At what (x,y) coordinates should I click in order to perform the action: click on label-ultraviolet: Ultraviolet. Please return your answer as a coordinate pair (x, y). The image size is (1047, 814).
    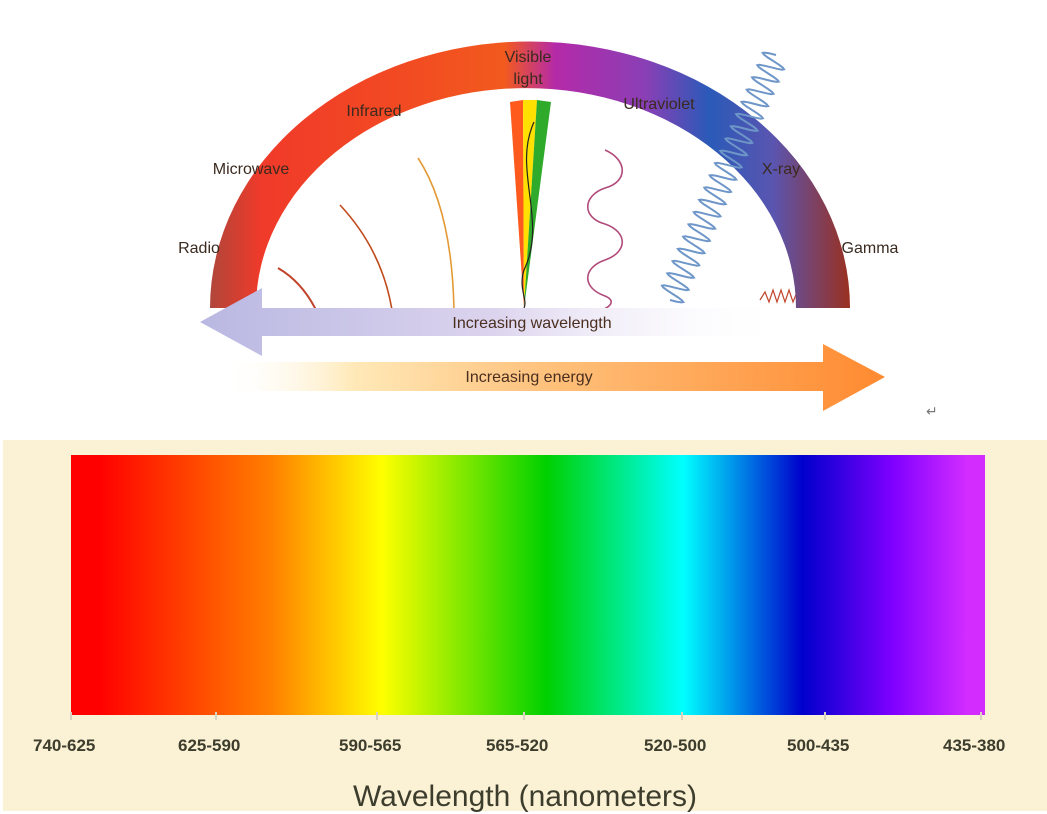
    Looking at the image, I should click on (659, 104).